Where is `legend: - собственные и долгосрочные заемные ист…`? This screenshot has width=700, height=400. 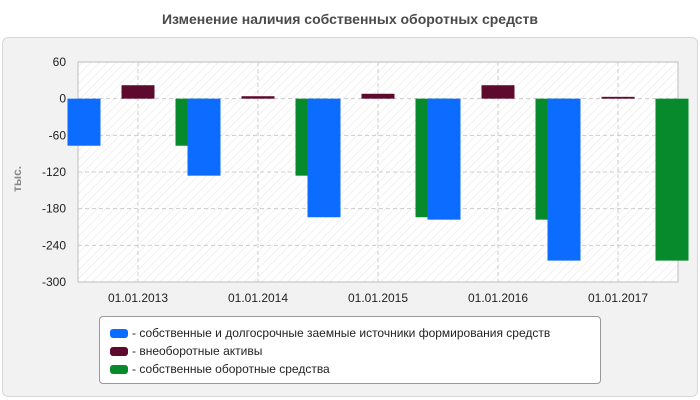
legend: - собственные и долгосрочные заемные ист… is located at coordinates (350, 350).